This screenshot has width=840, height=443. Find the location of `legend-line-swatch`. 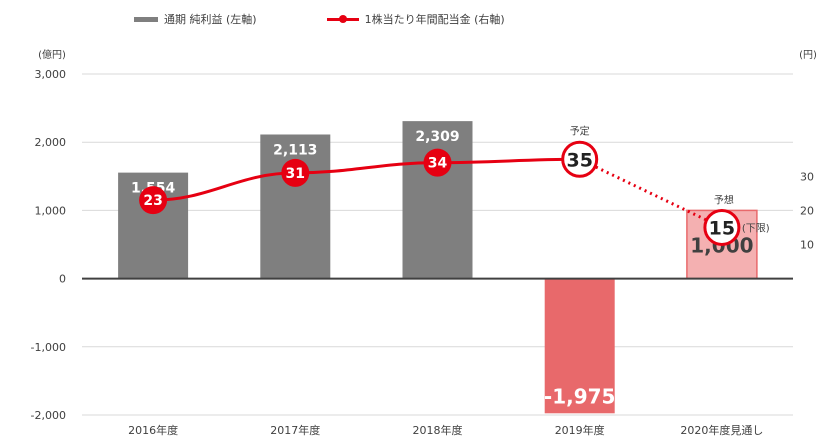

legend-line-swatch is located at coordinates (342, 18).